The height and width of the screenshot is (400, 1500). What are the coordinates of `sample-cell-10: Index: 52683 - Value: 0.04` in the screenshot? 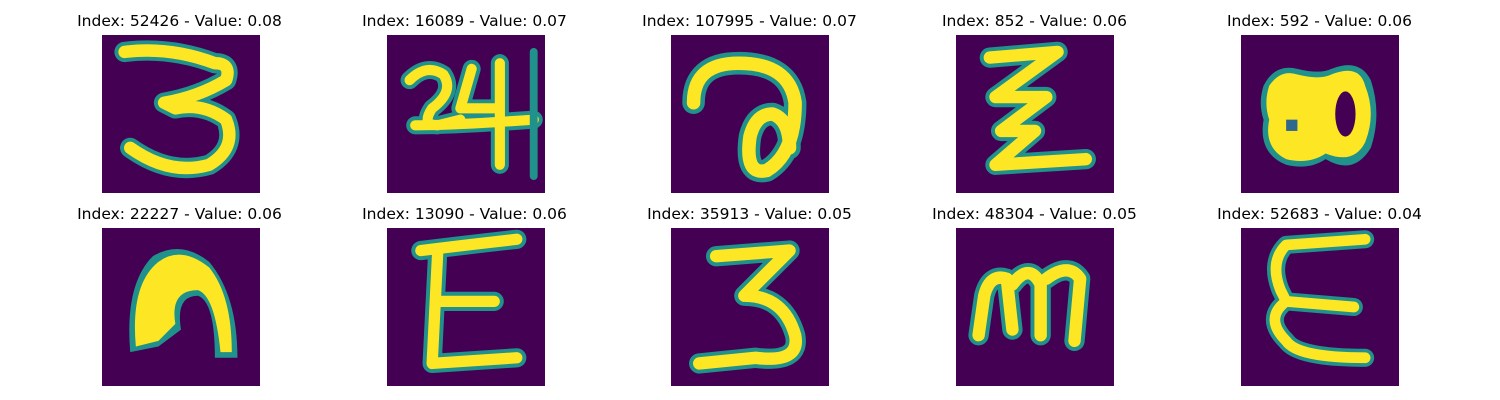 It's located at (1319, 298).